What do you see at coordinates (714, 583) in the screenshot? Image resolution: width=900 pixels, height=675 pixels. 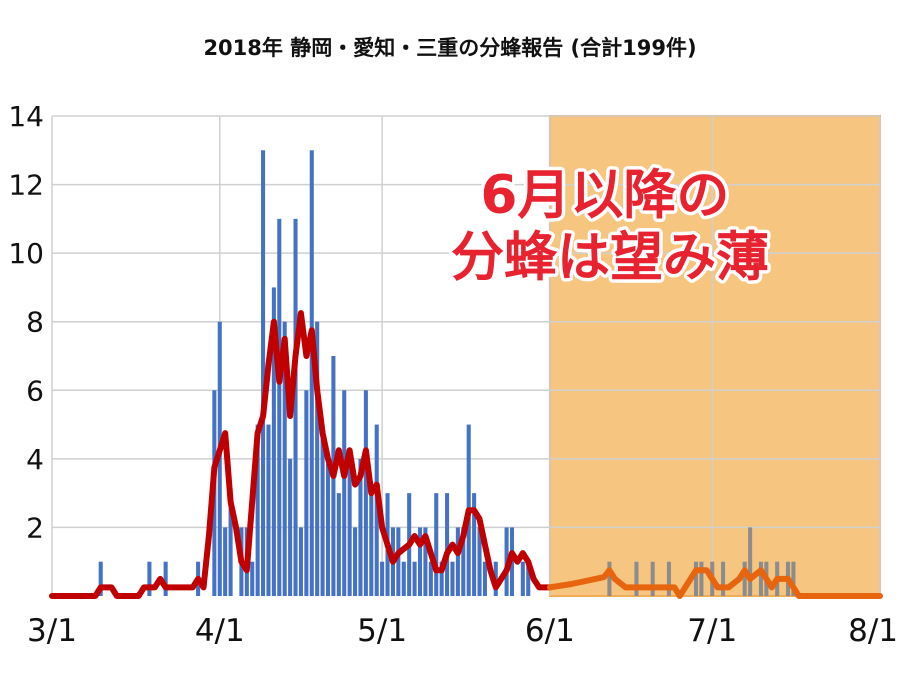 I see `trend-line-after-june` at bounding box center [714, 583].